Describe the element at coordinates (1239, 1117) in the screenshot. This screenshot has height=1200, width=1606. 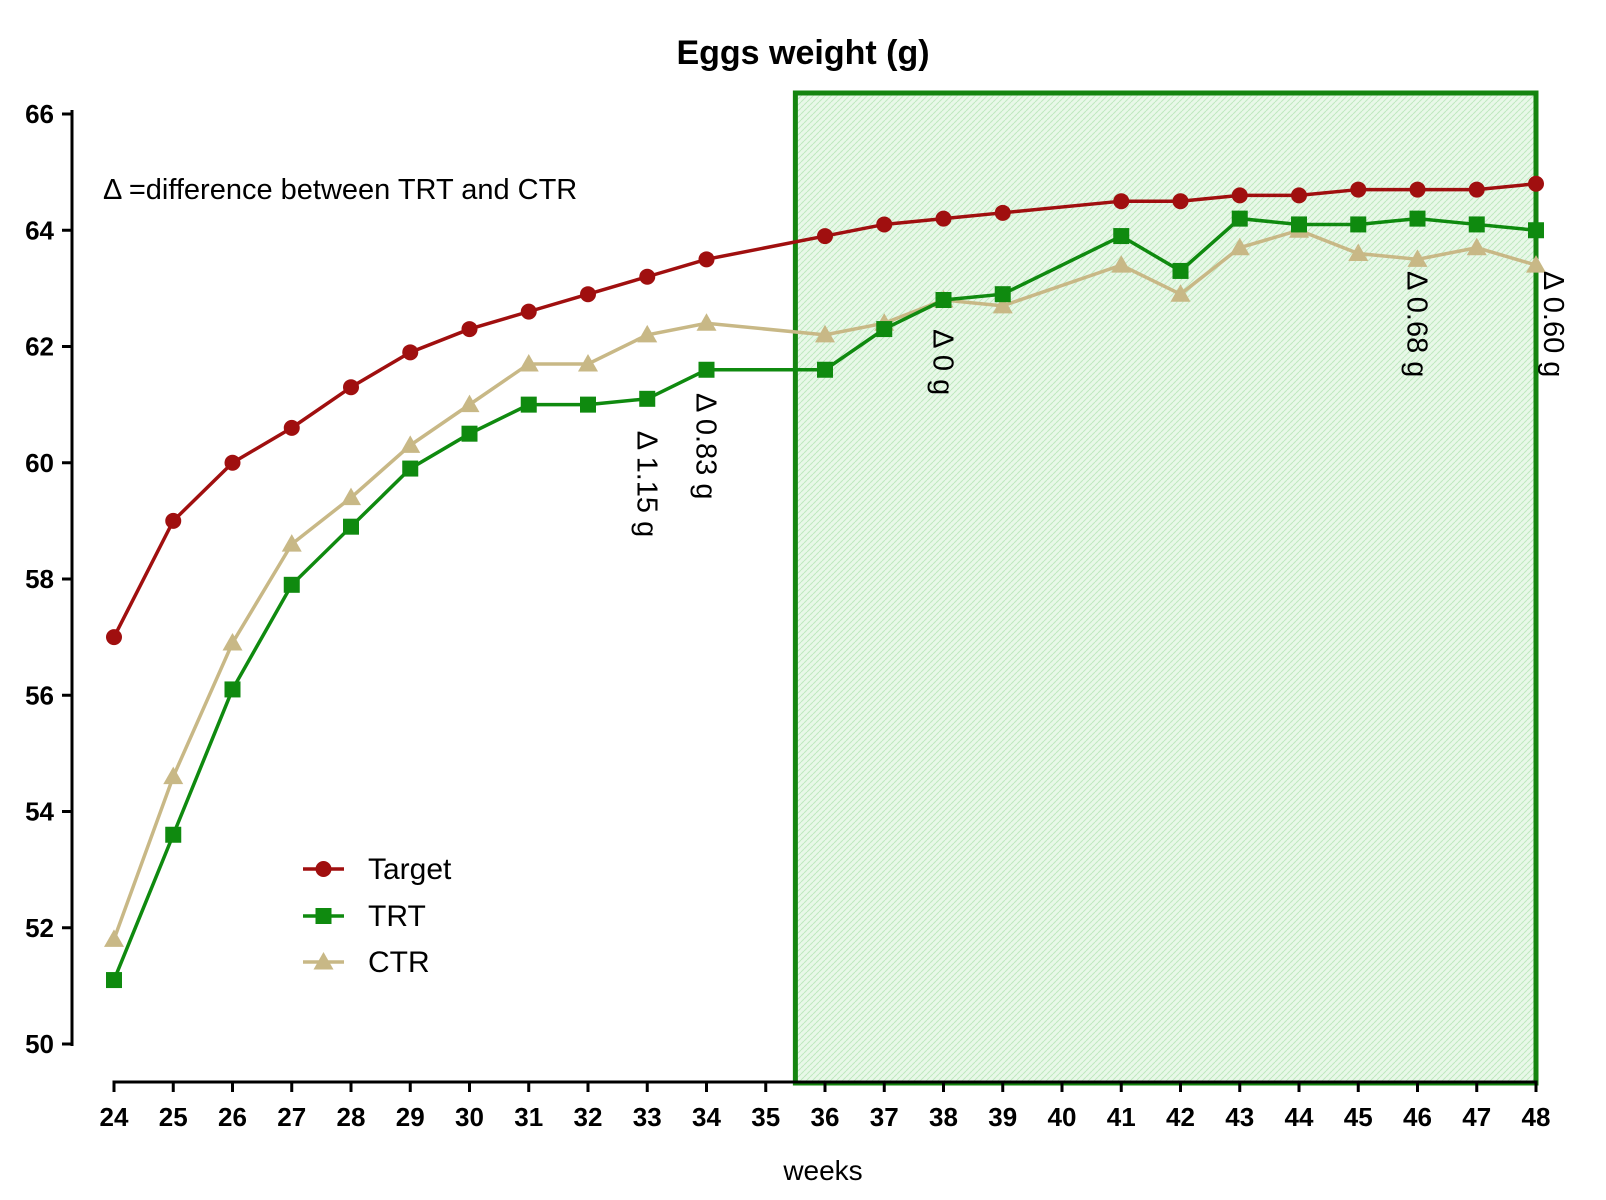
I see `x-tick-label: 43` at that location.